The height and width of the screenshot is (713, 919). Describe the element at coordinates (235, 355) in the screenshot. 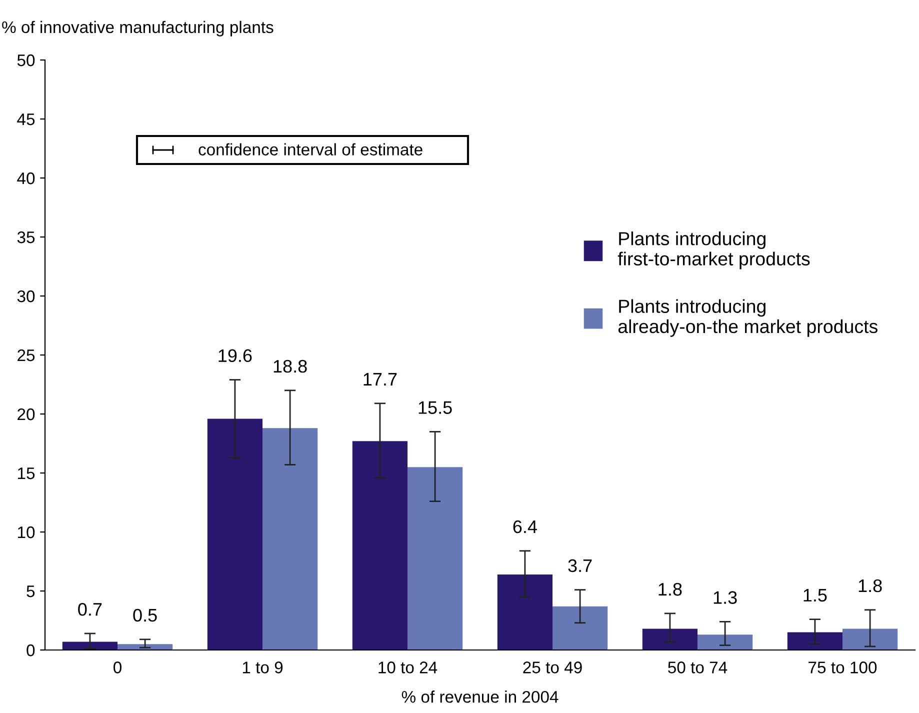

I see `data-label: 19.6` at that location.